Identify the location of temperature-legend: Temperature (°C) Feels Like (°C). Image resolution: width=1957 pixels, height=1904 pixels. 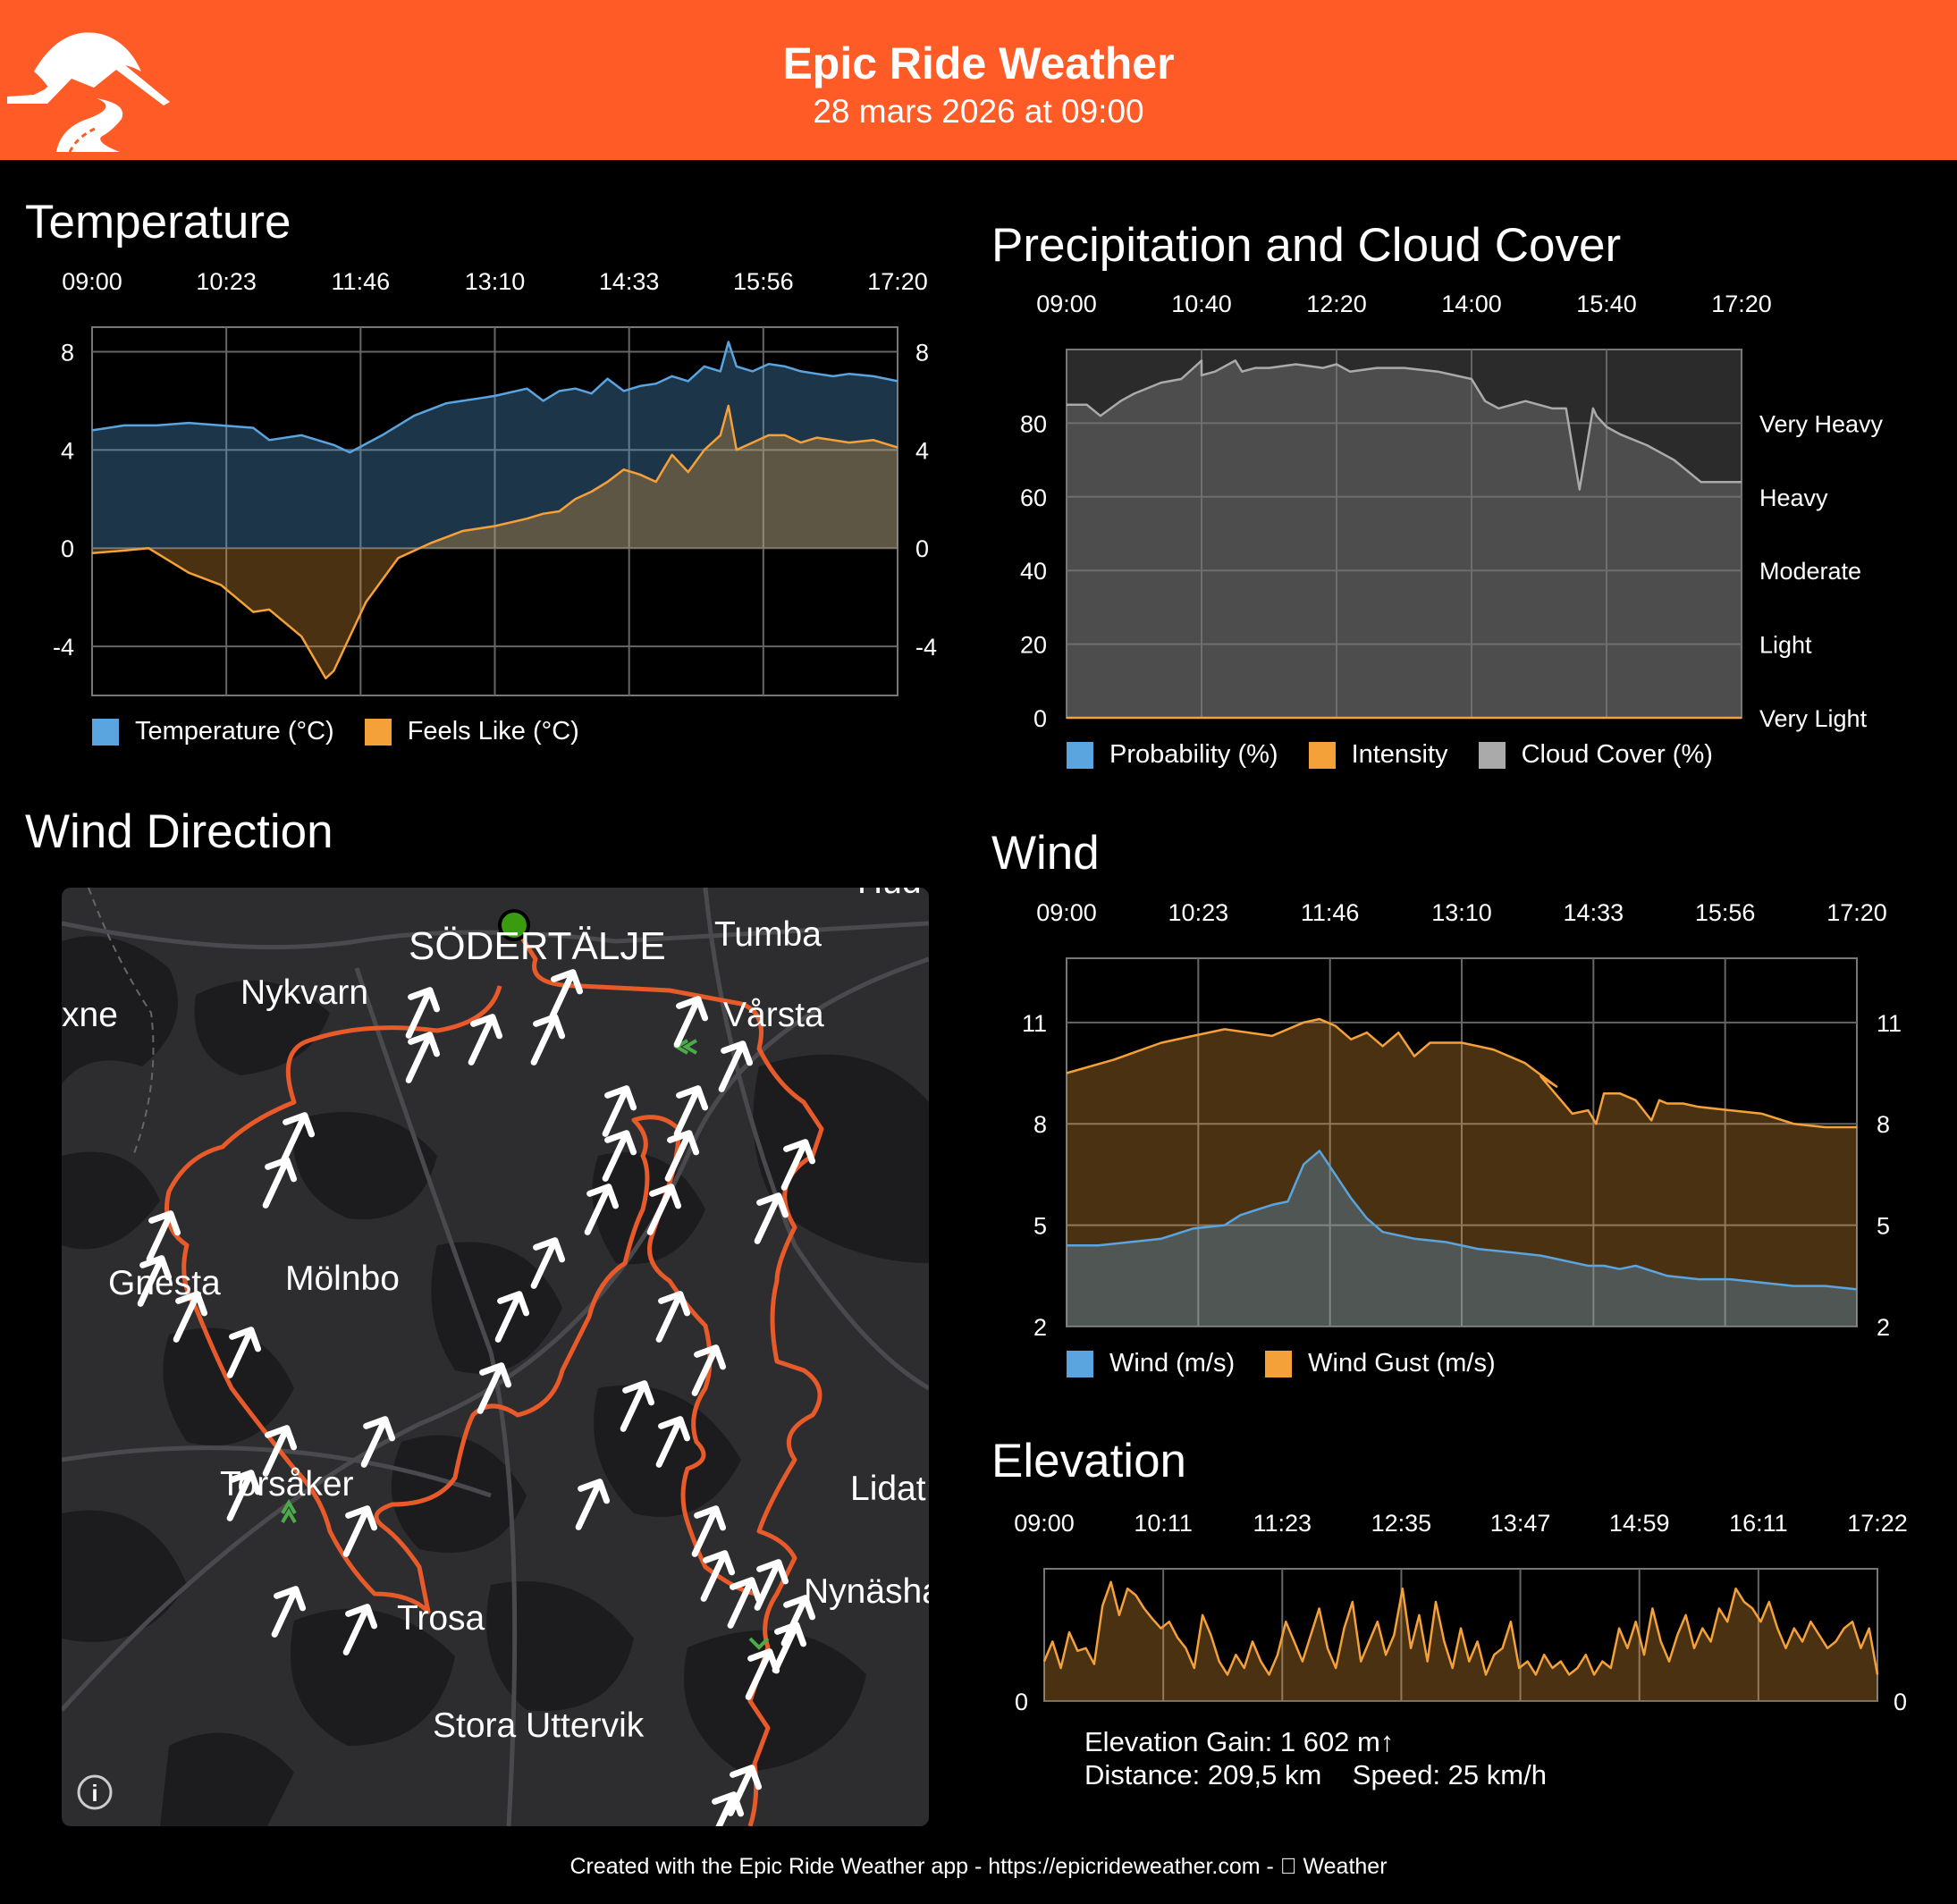
(351, 731).